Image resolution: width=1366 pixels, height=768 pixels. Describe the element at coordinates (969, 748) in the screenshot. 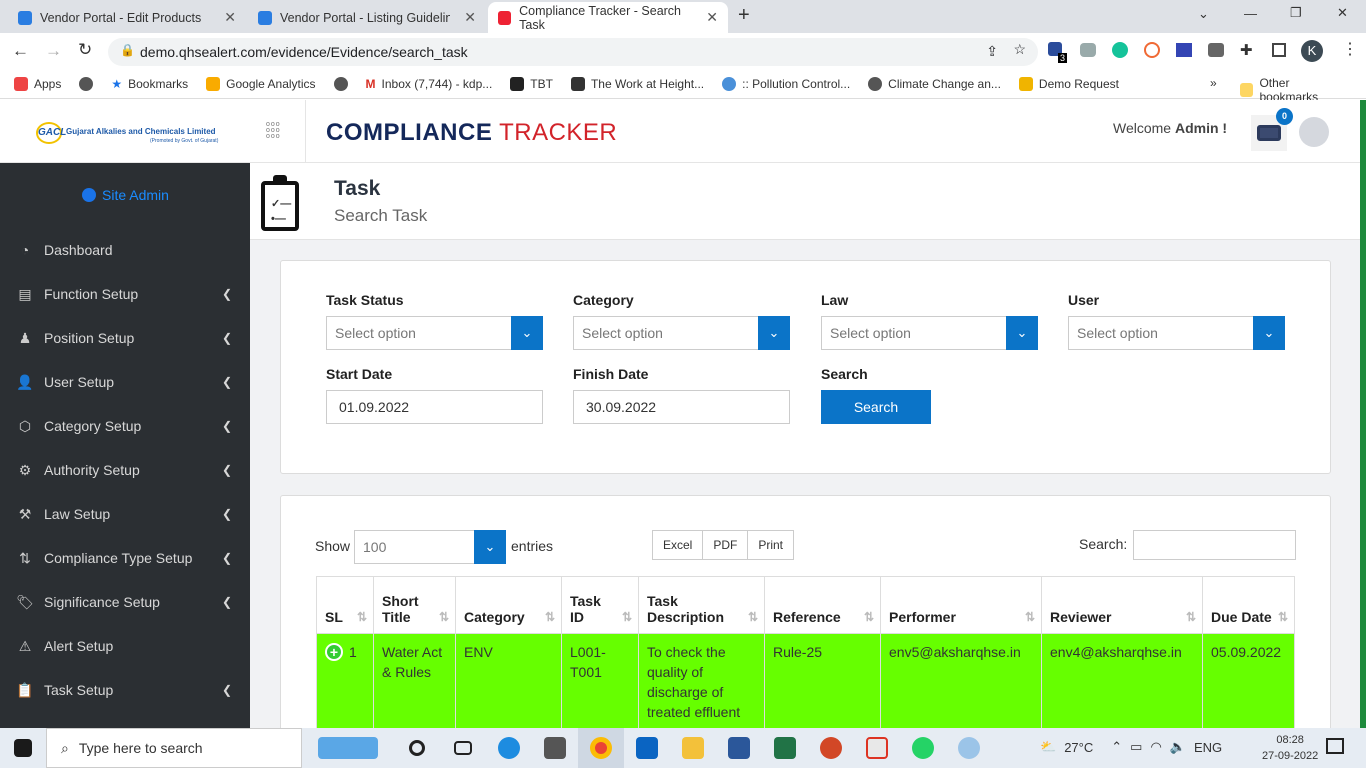

I see `paint-icon` at that location.